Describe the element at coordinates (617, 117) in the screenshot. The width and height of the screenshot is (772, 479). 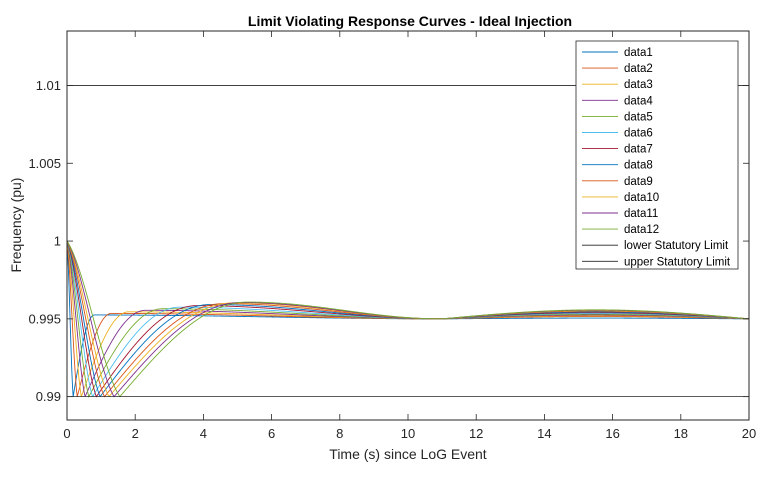
I see `legend-item: data5` at that location.